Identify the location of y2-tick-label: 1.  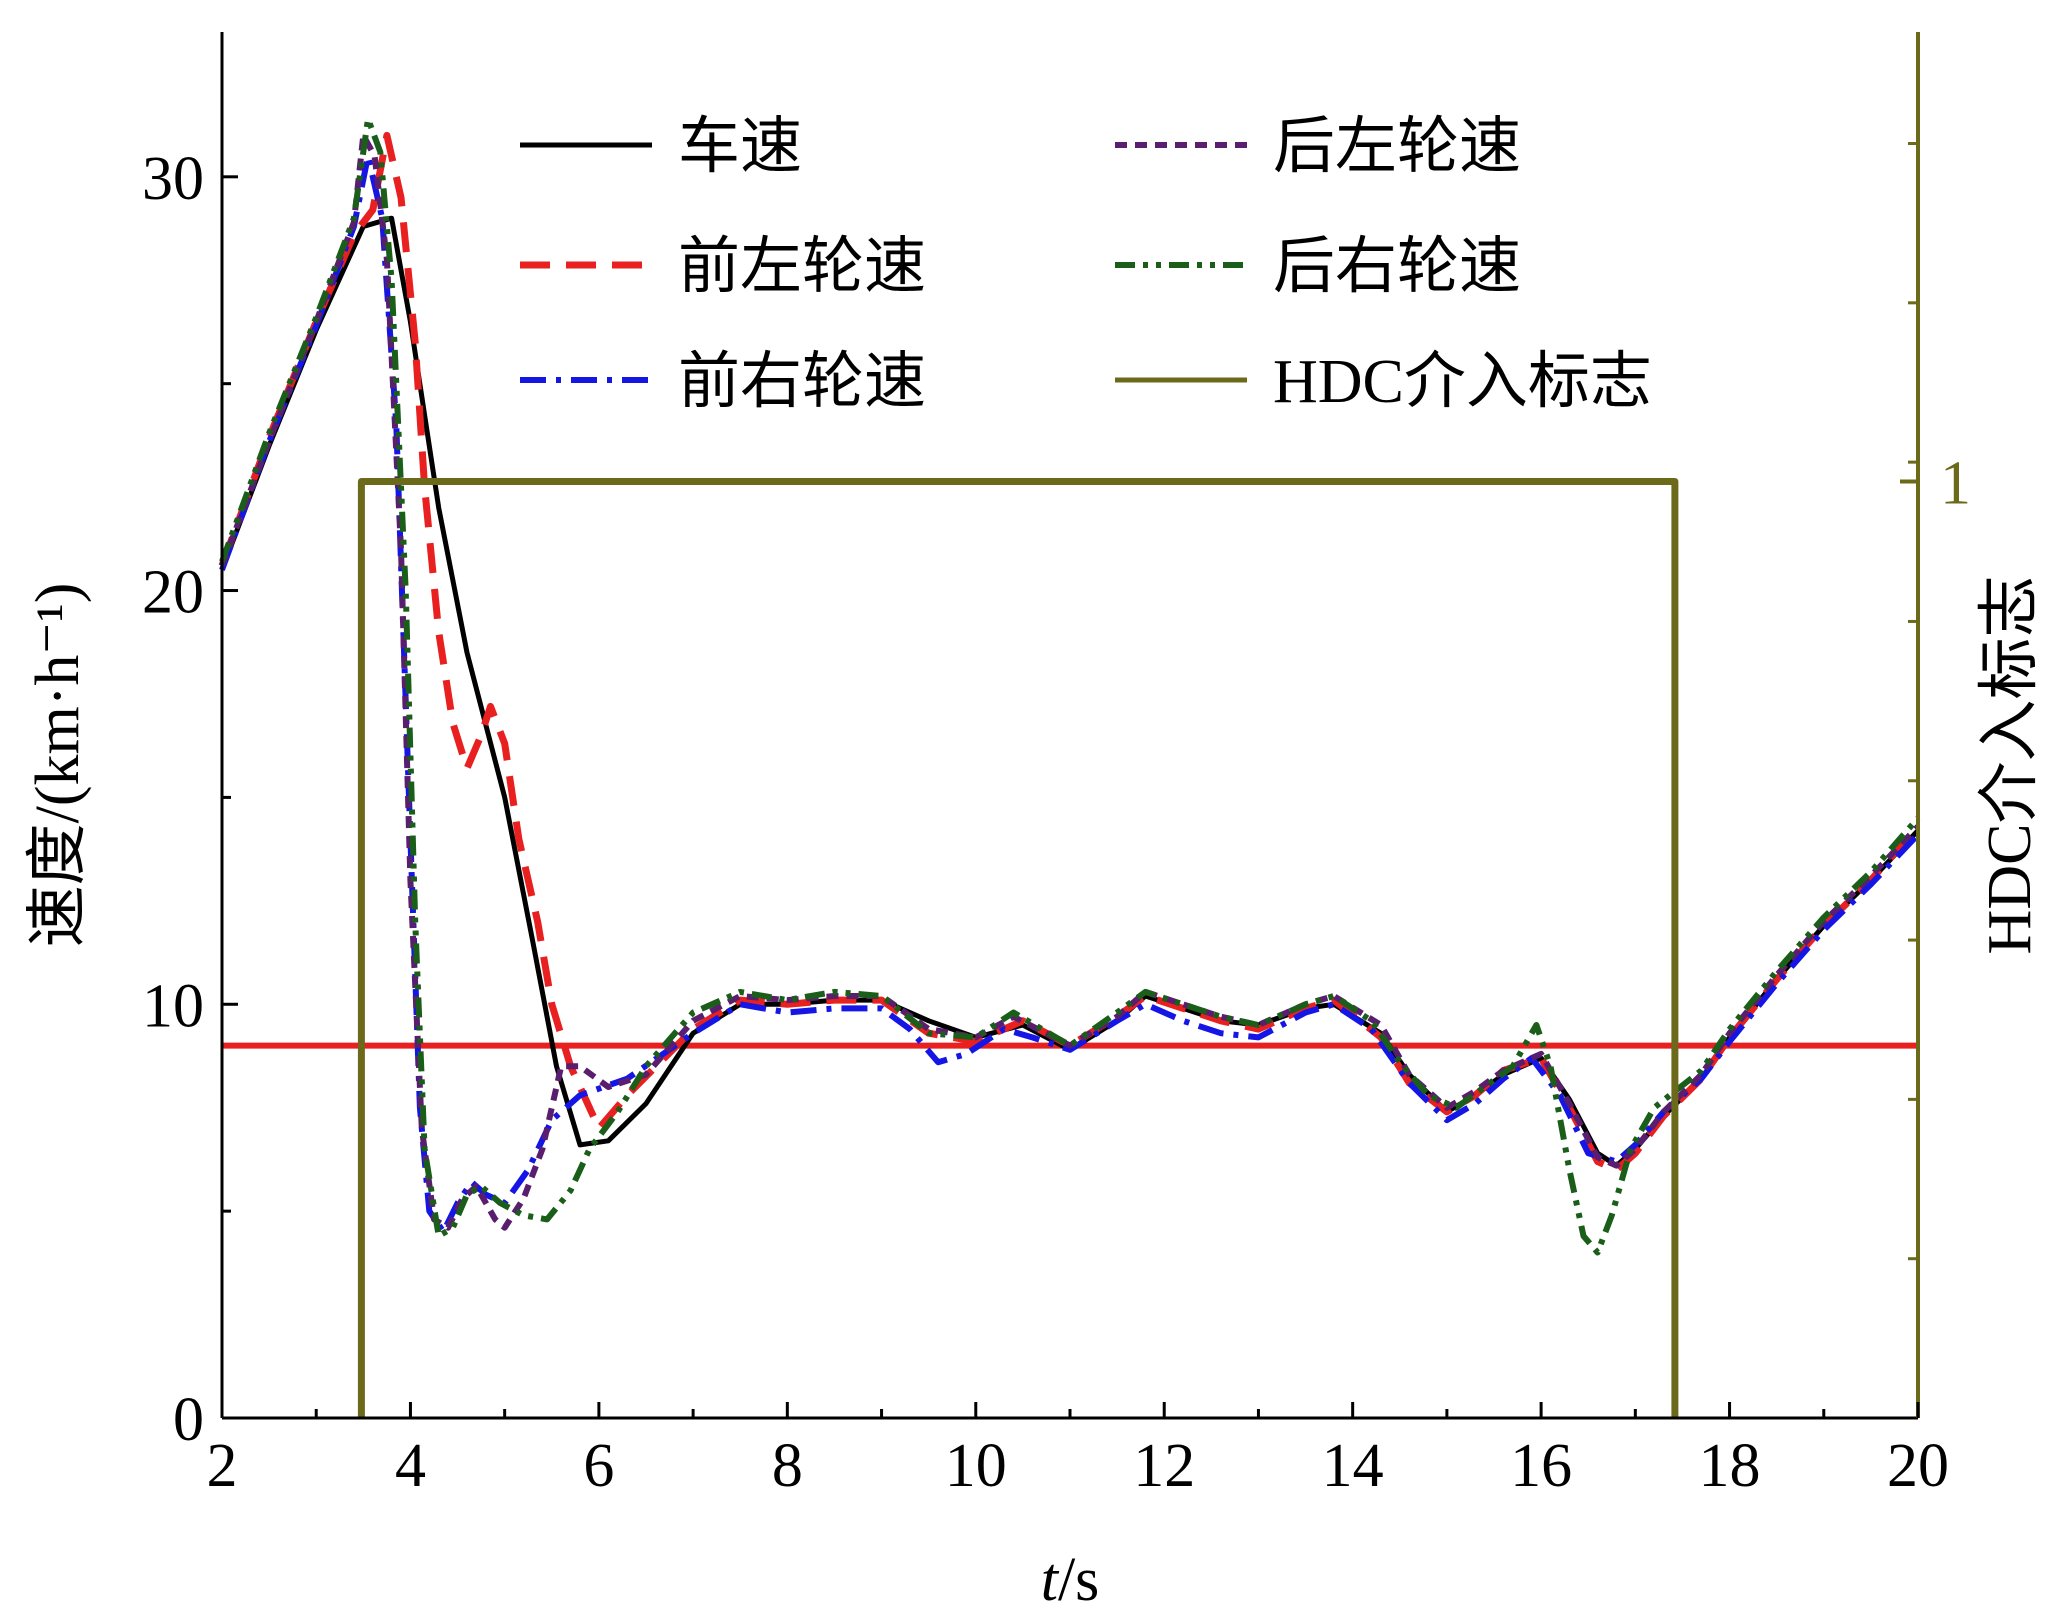
(1955, 484).